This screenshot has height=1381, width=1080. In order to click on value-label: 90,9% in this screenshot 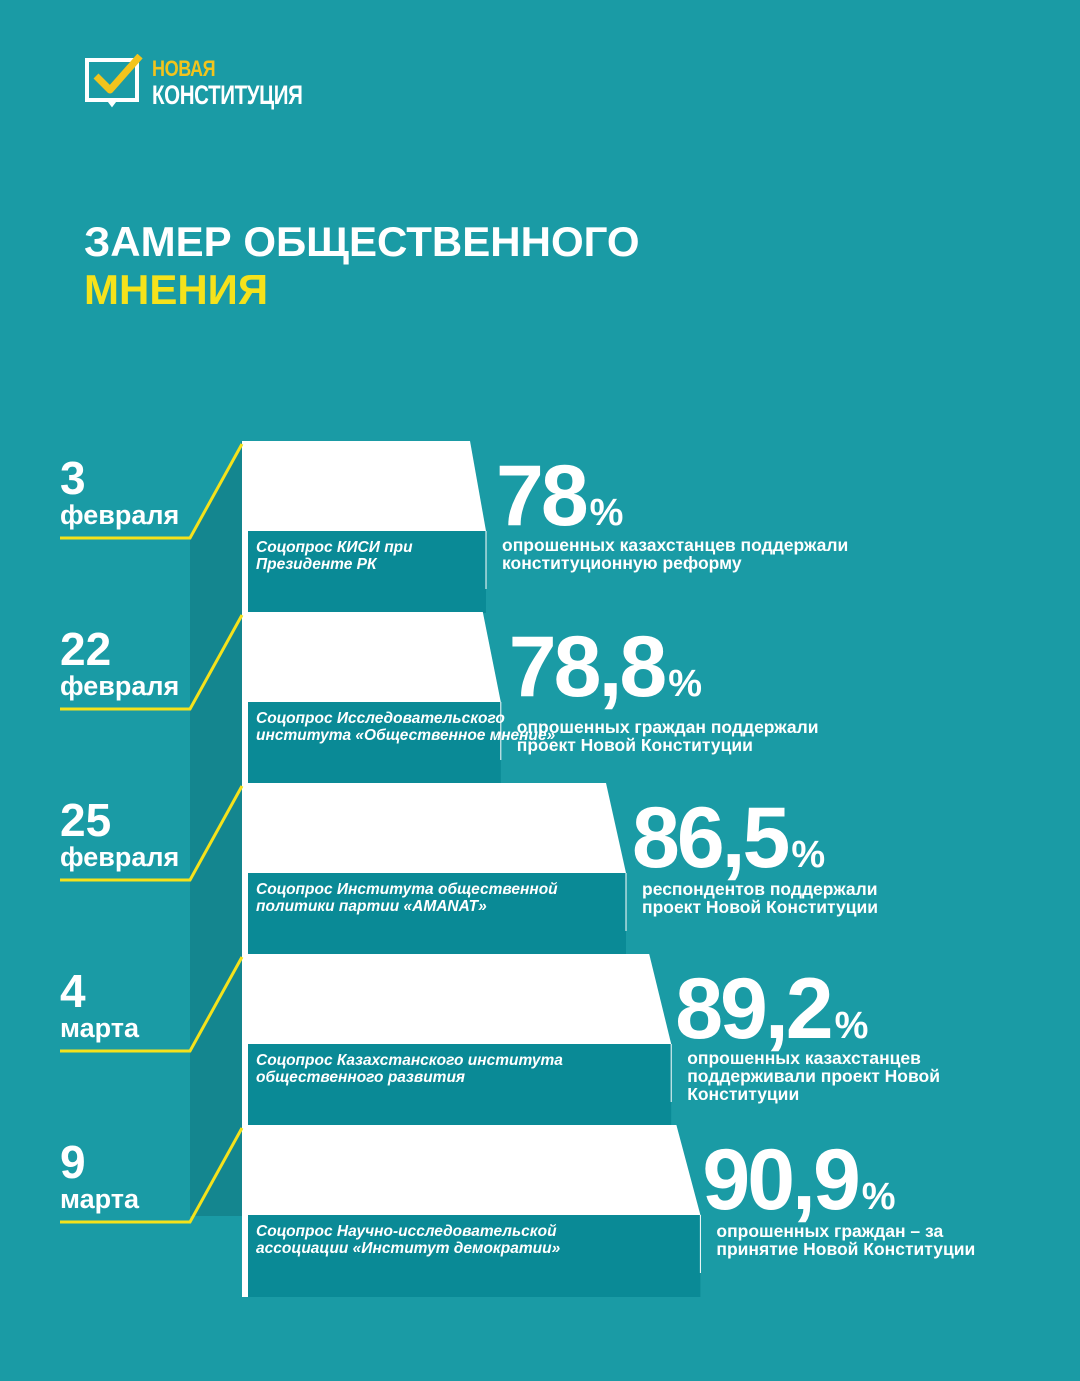, I will do `click(798, 1188)`.